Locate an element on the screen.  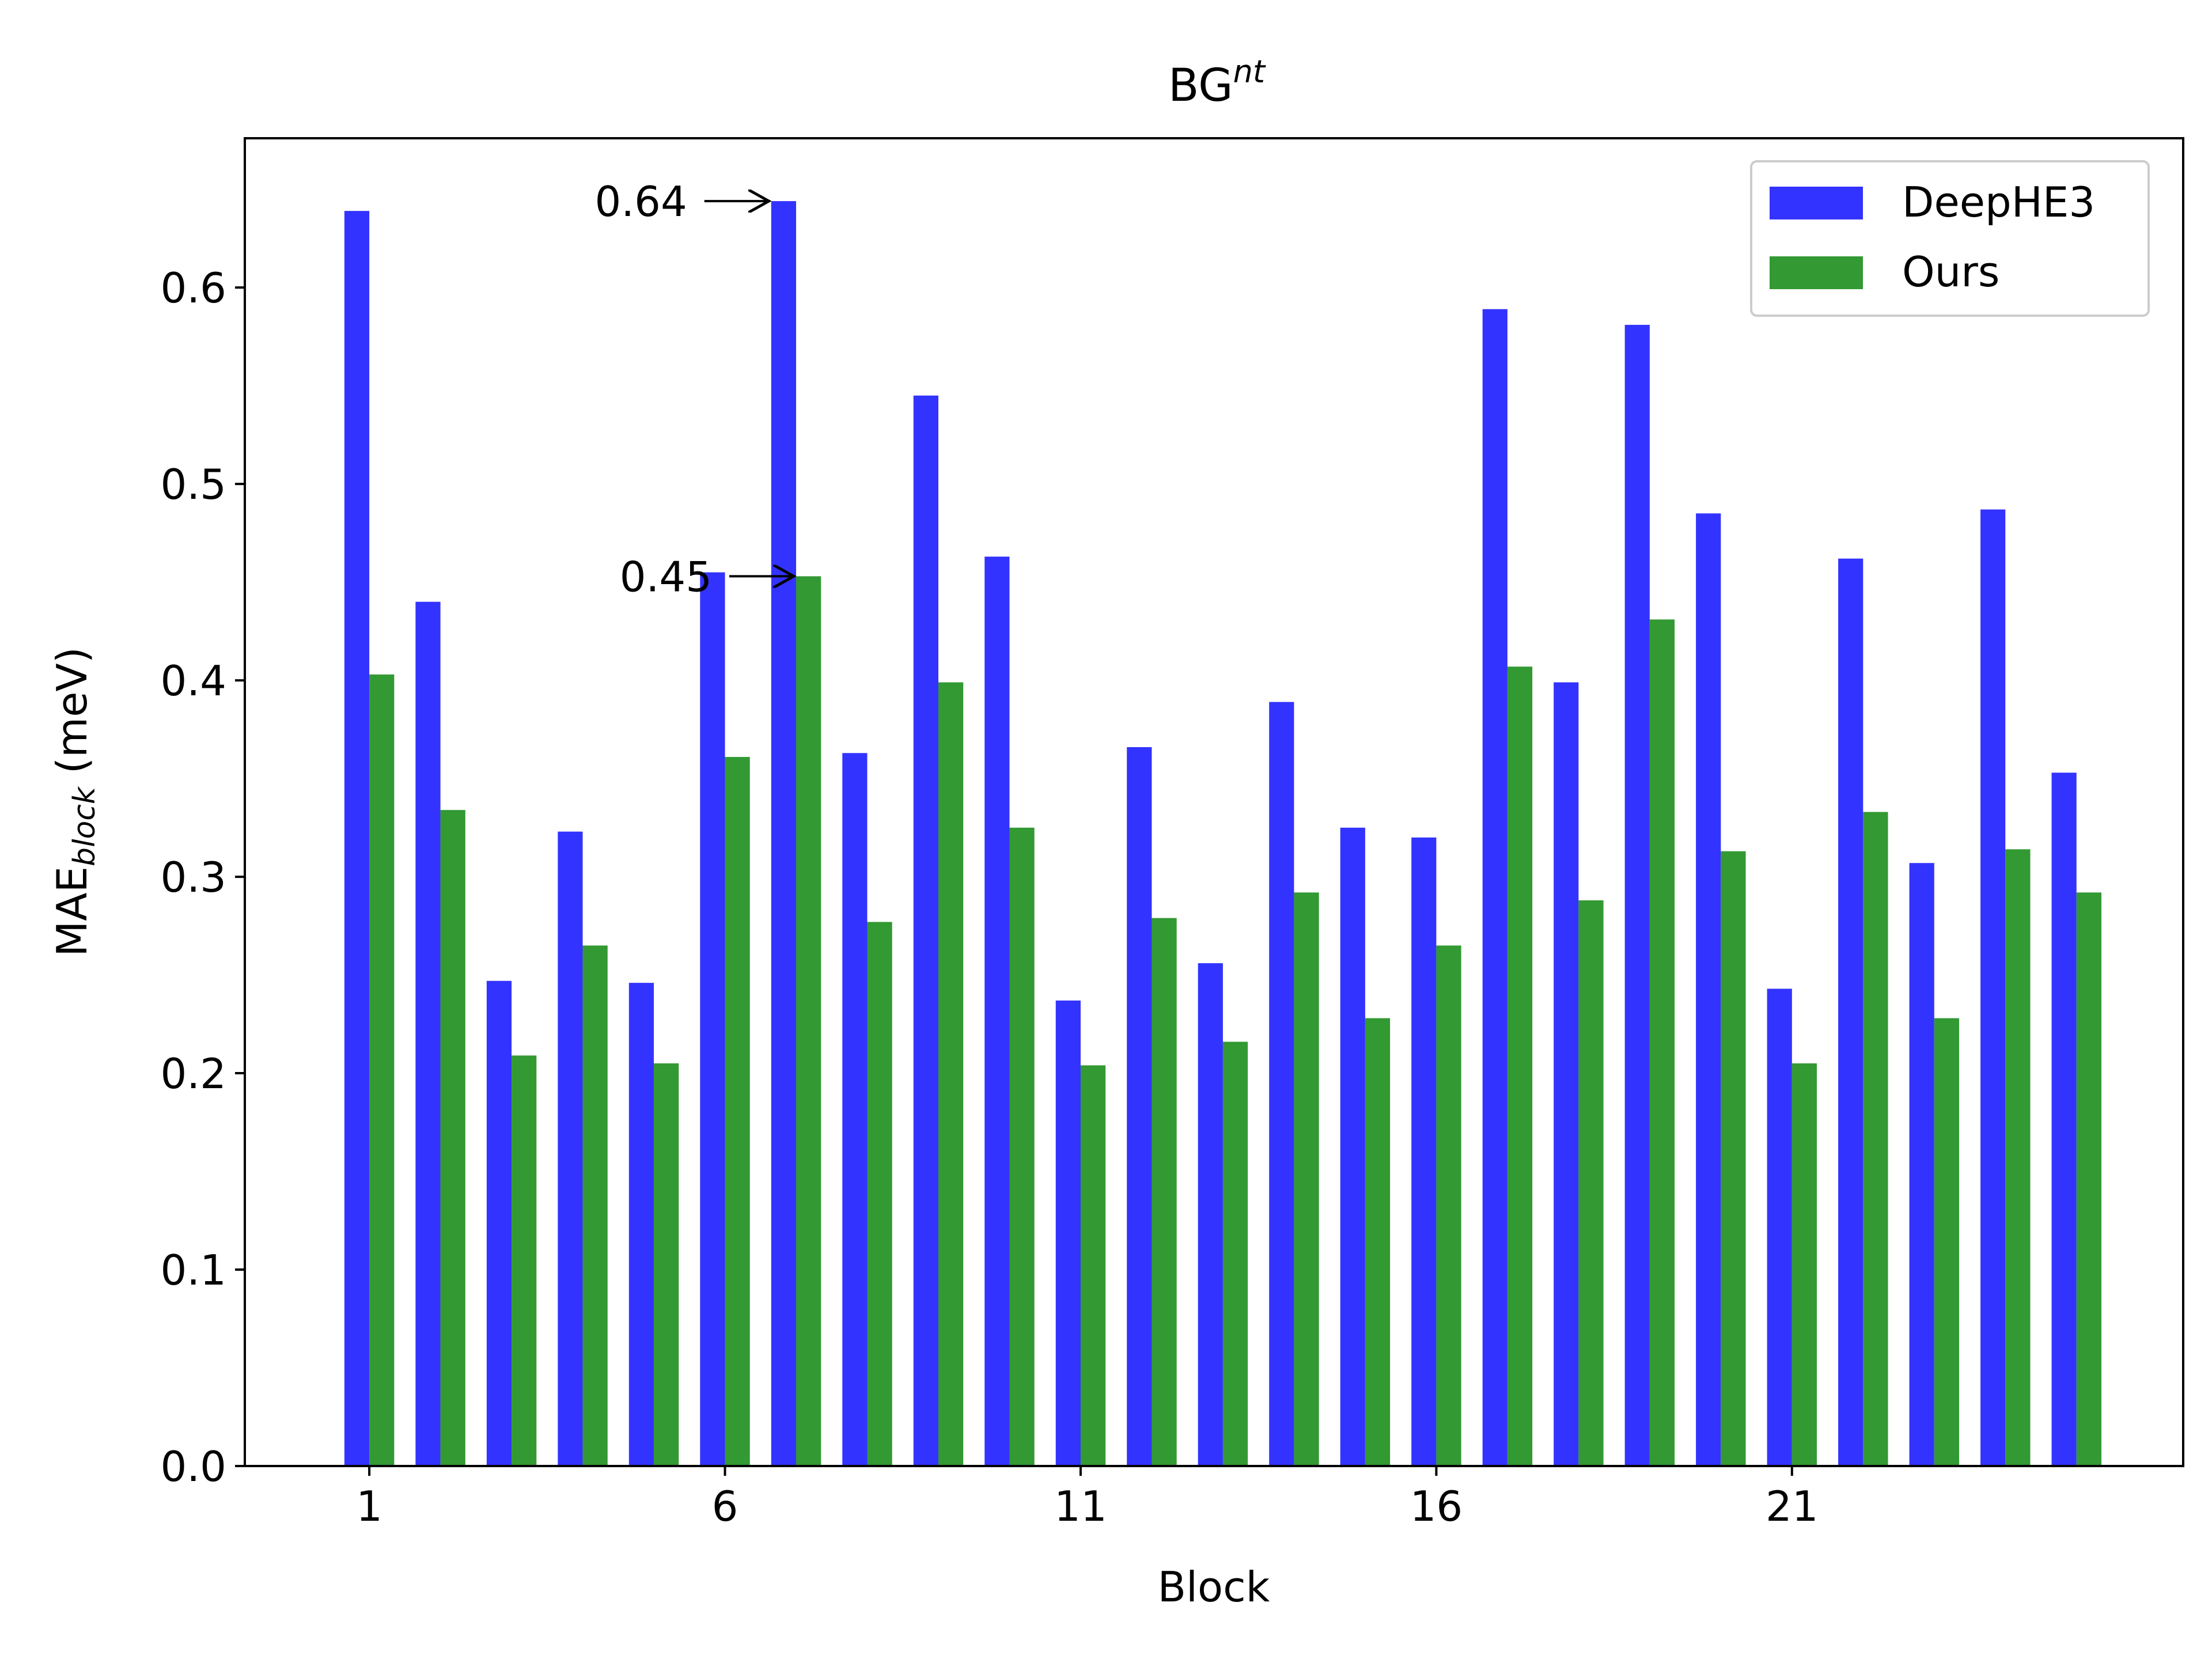
y-axis-label-unit: (meV) is located at coordinates (72, 717).